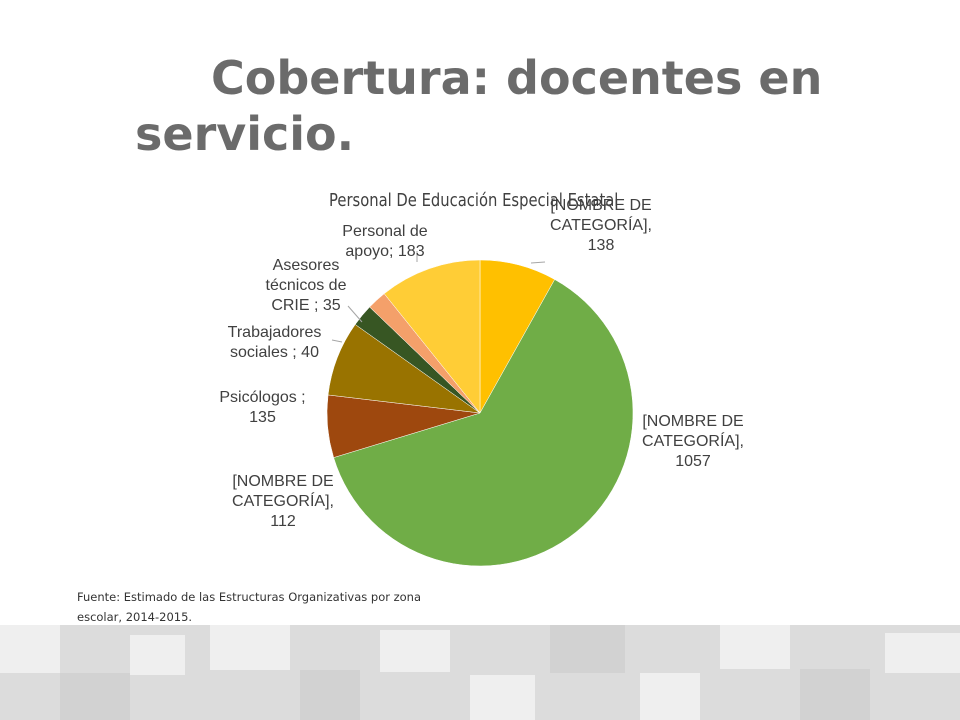  Describe the element at coordinates (385, 241) in the screenshot. I see `slice-label-personal-apoyo: Personal de apoyo; 183` at that location.